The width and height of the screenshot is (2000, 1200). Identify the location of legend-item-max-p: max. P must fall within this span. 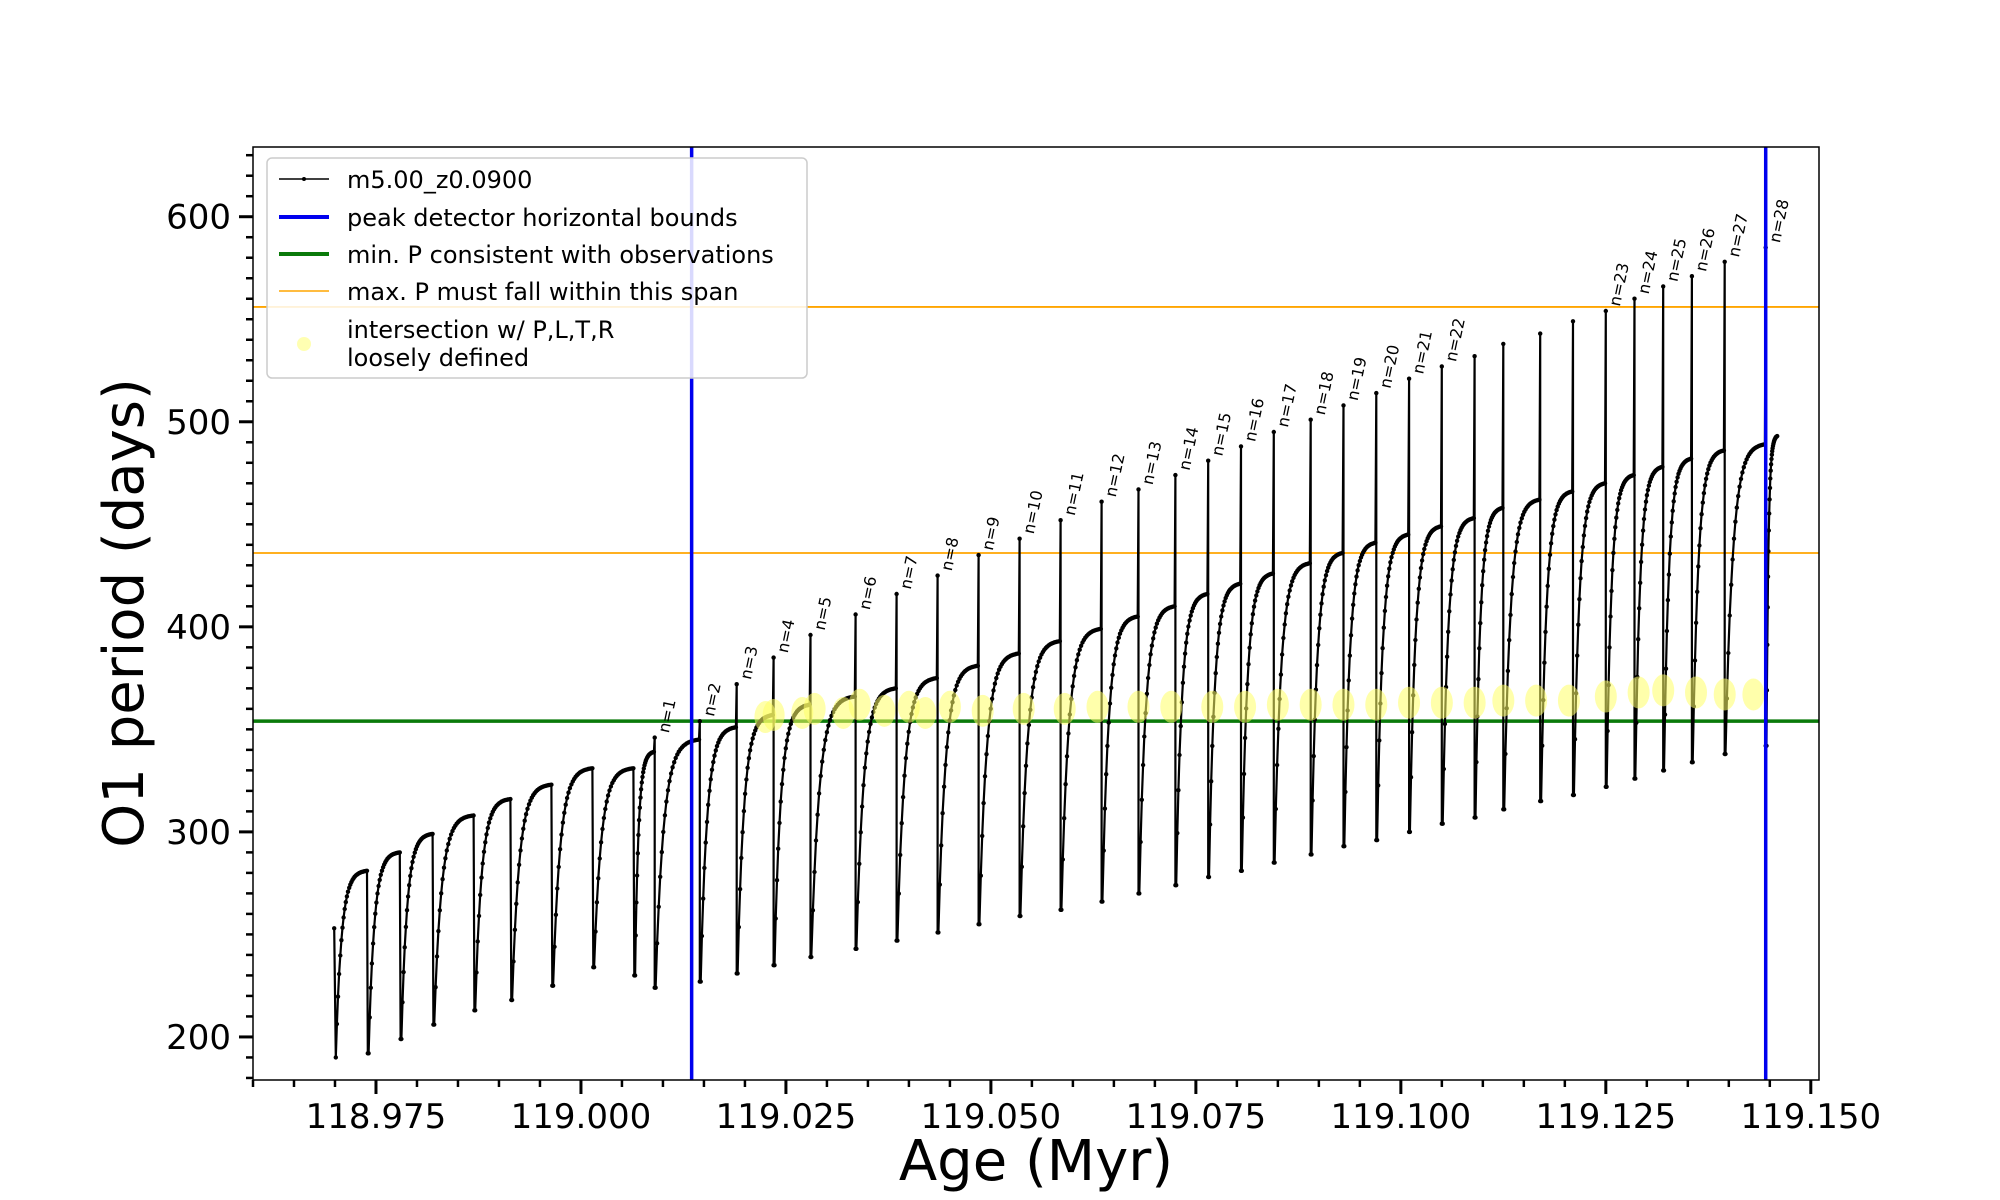
(508, 292).